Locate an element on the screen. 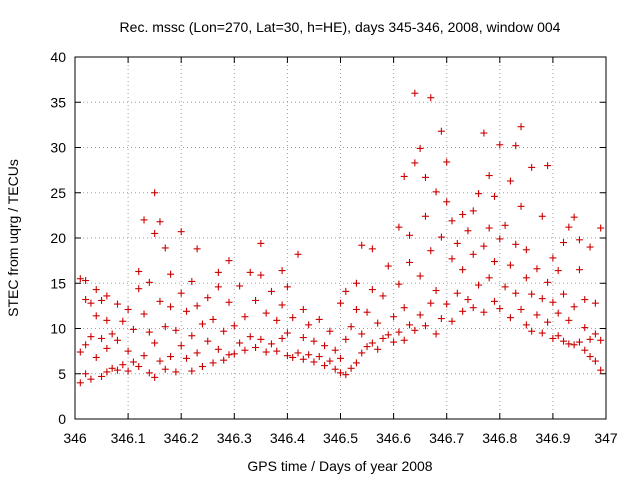 The width and height of the screenshot is (640, 480). x-tick-label: 346.1 is located at coordinates (128, 438).